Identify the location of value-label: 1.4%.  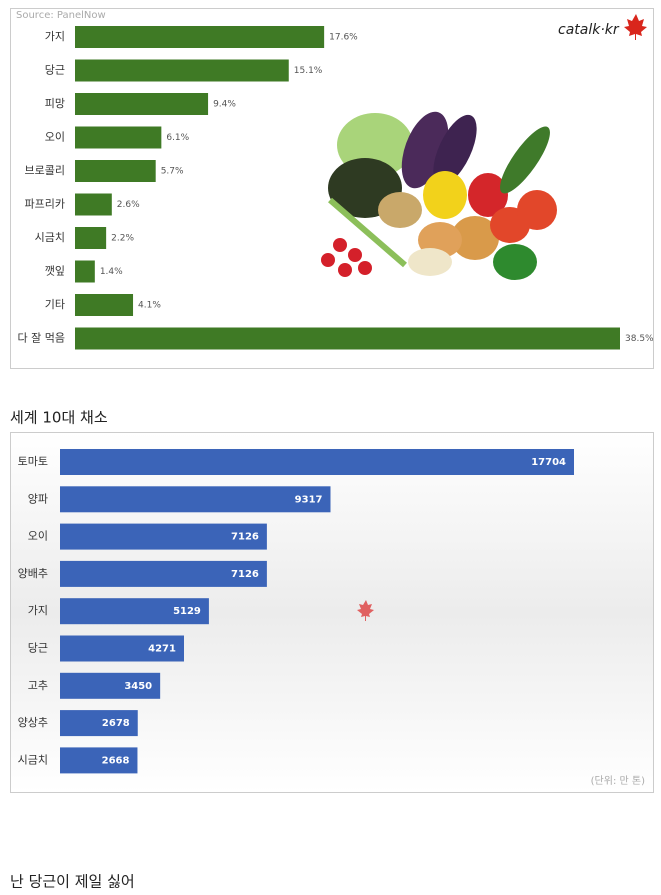
(111, 272).